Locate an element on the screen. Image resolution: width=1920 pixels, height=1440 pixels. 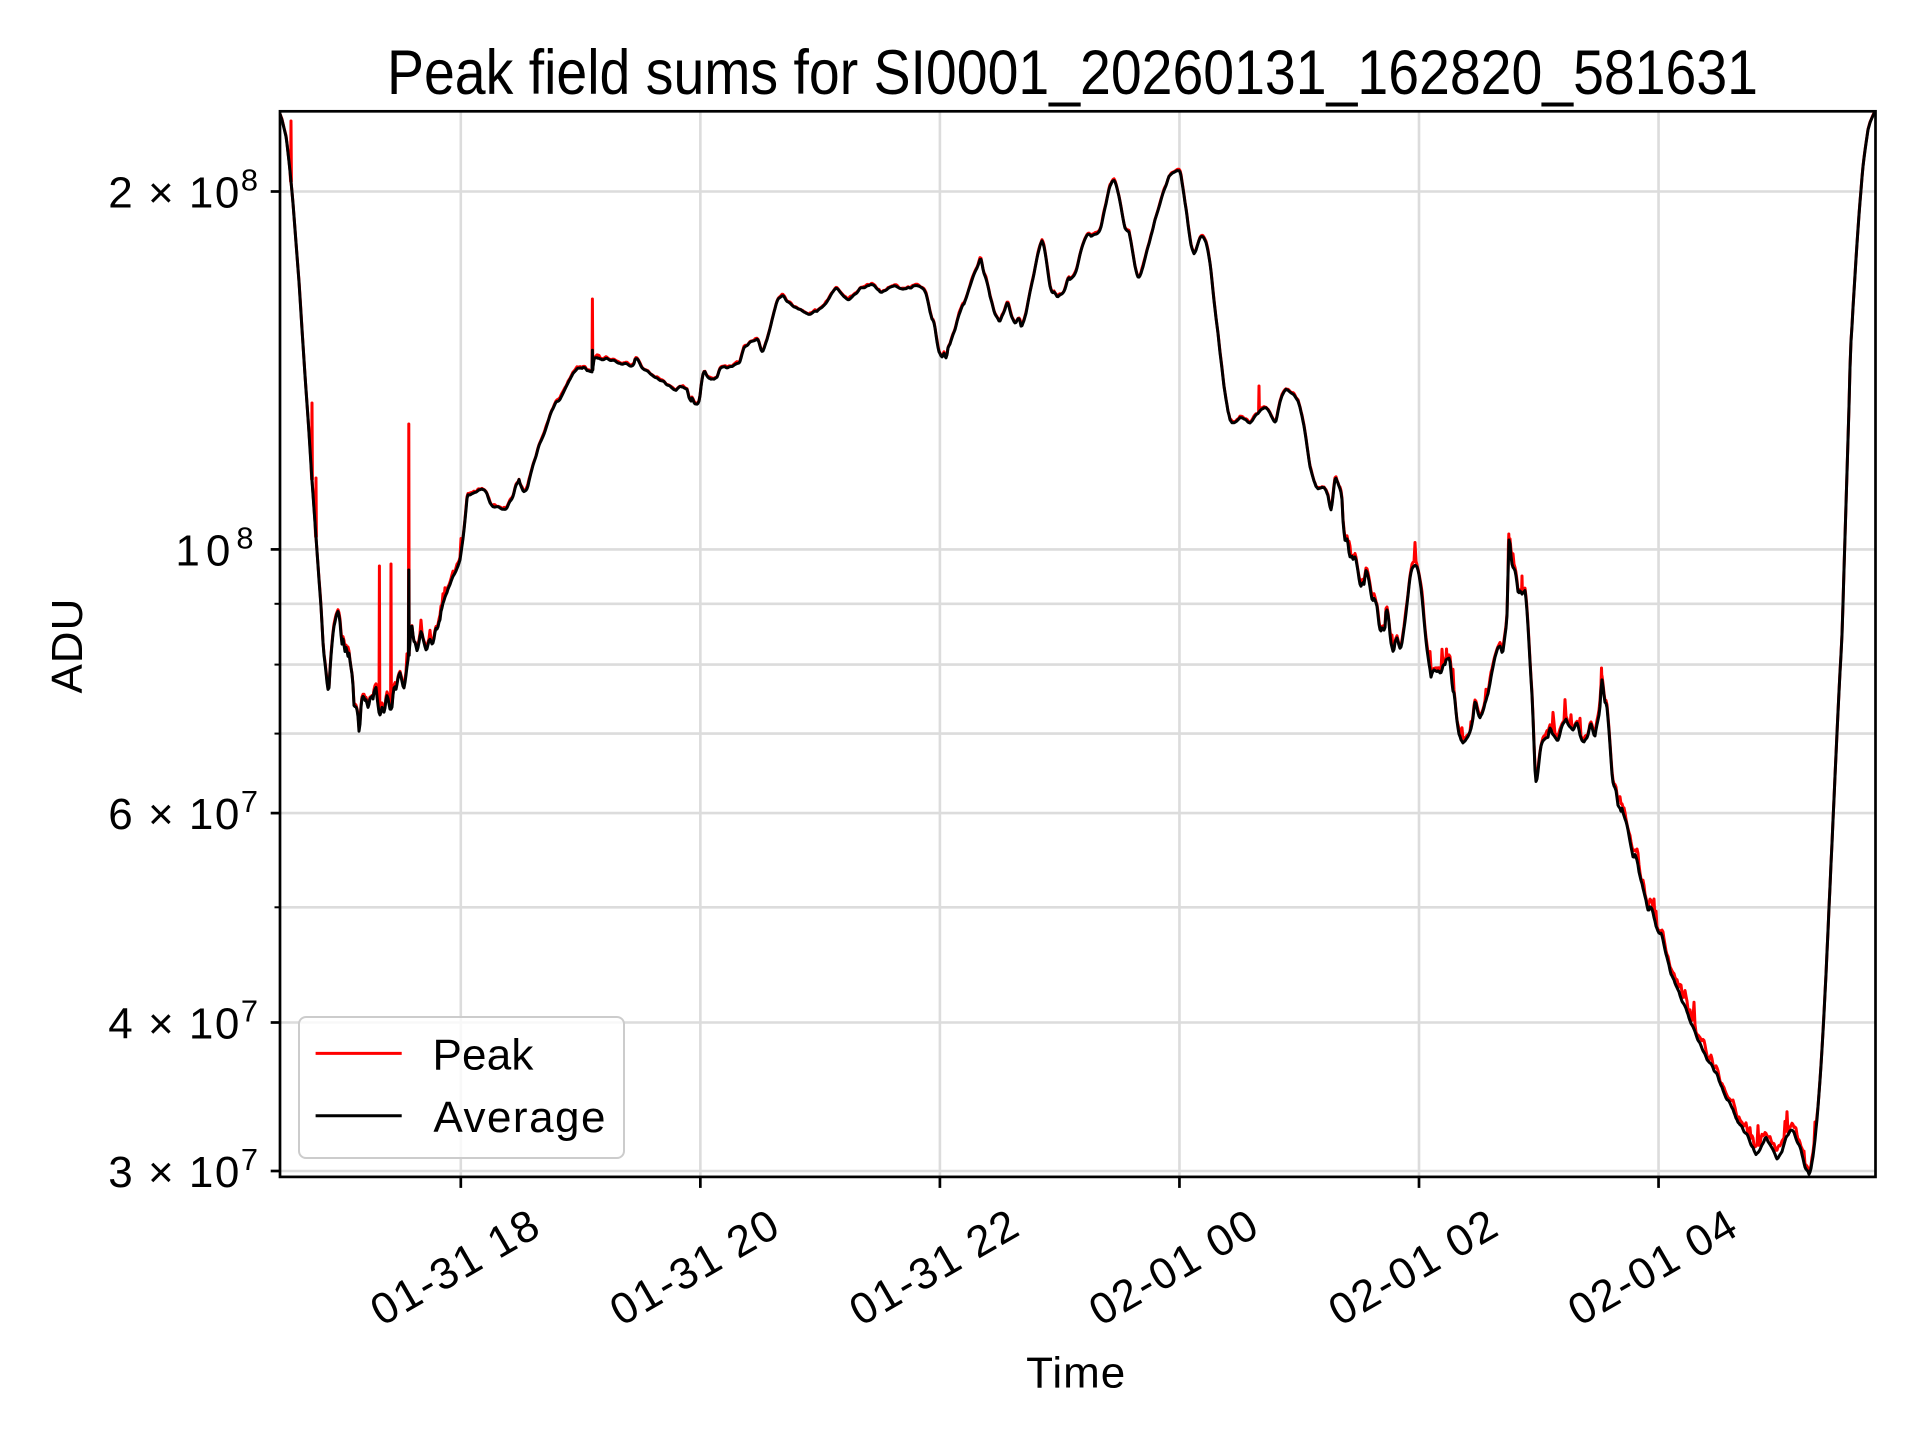
svg-text: 2 × 108 is located at coordinates (183, 190).